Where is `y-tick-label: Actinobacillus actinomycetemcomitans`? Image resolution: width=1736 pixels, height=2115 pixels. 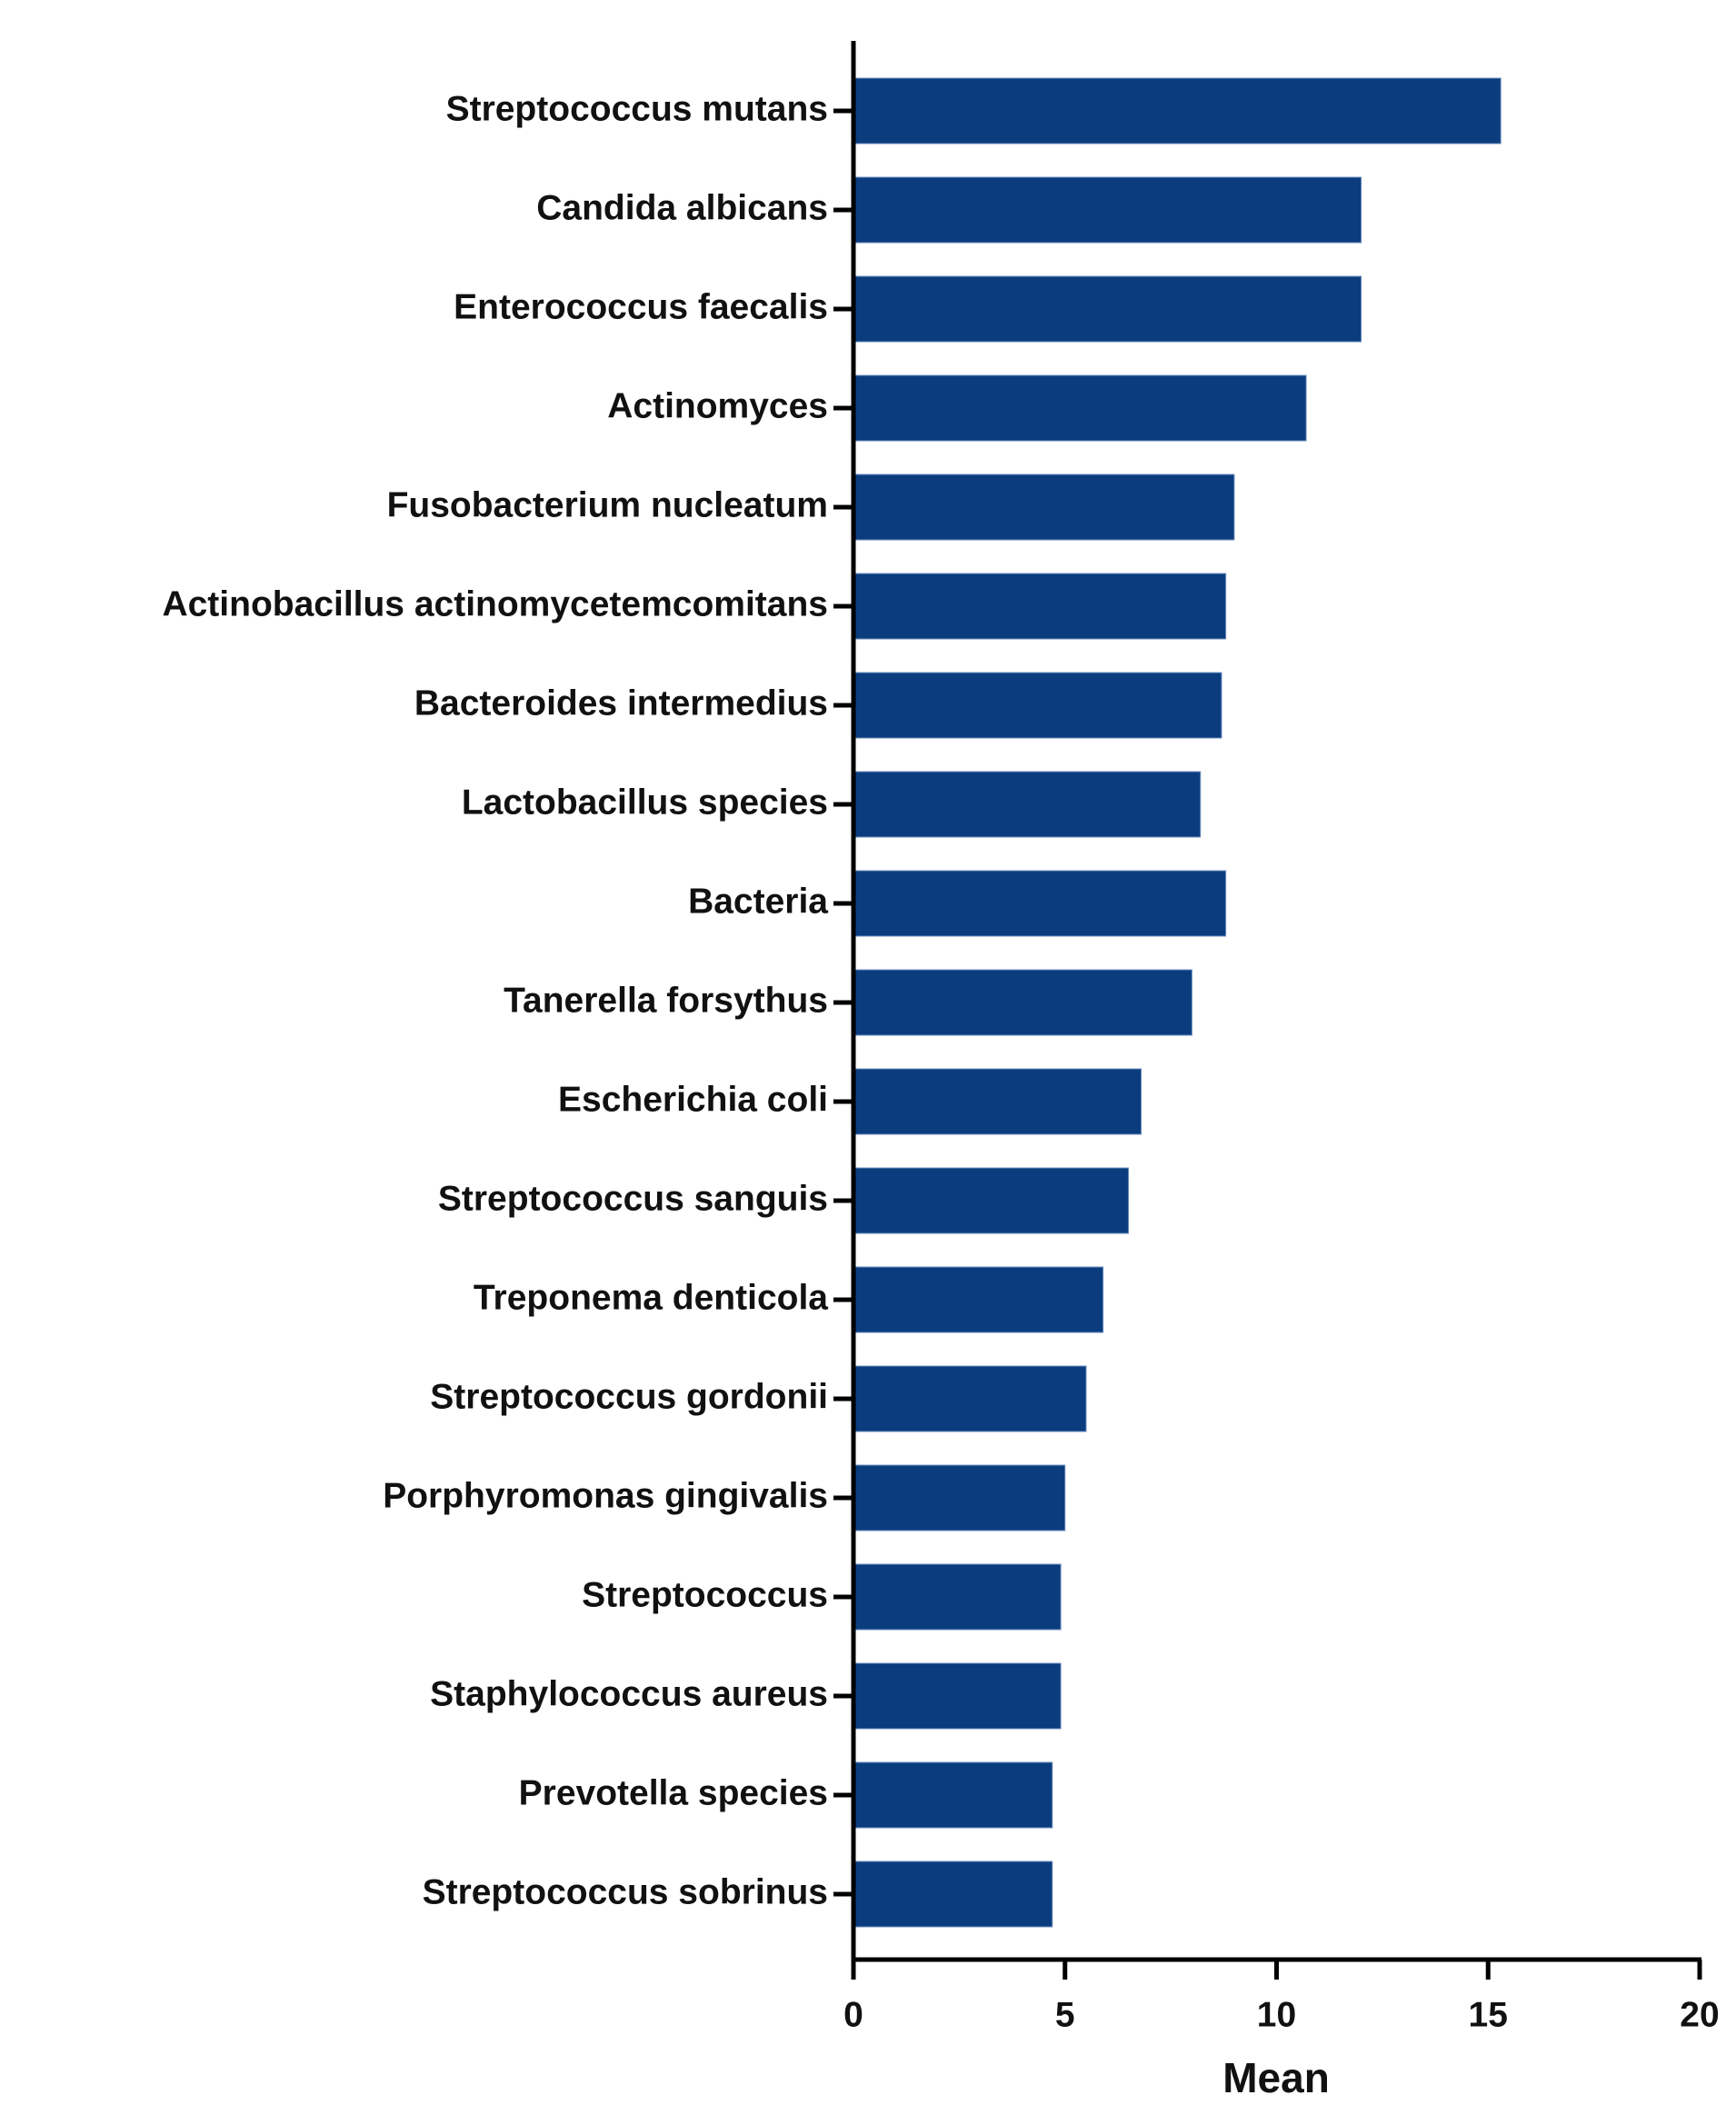 y-tick-label: Actinobacillus actinomycetemcomitans is located at coordinates (495, 604).